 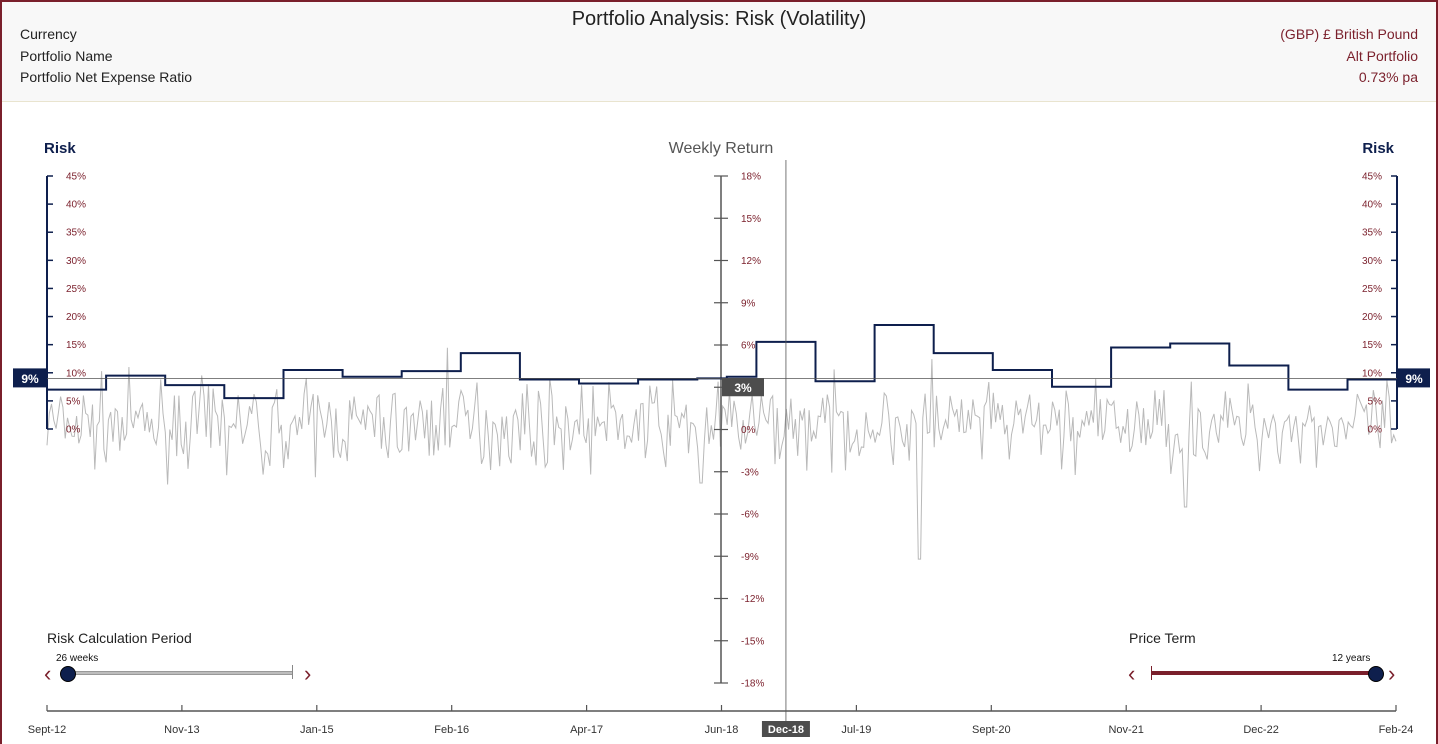 What do you see at coordinates (750, 515) in the screenshot?
I see `center-axis-tick-label: -6%` at bounding box center [750, 515].